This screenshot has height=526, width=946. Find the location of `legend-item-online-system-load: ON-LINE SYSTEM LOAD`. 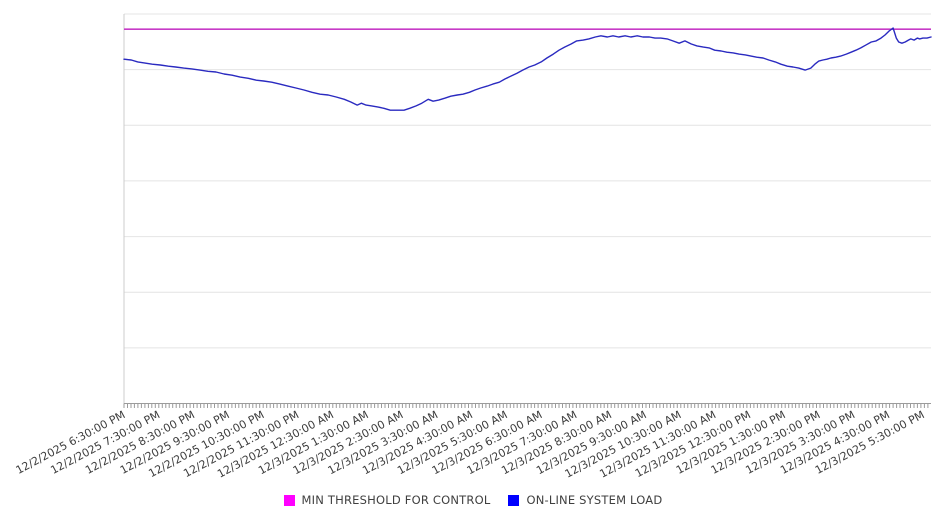

legend-item-online-system-load: ON-LINE SYSTEM LOAD is located at coordinates (585, 500).